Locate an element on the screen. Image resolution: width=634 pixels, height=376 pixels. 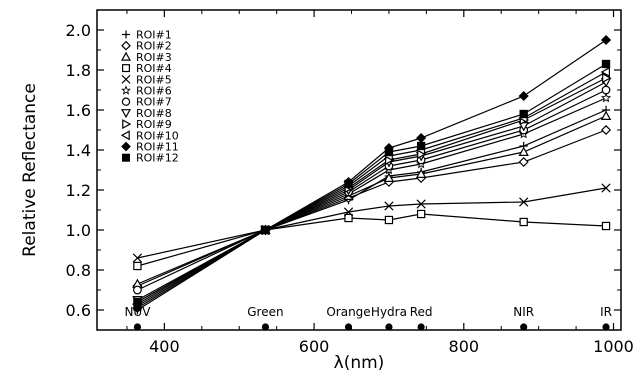
y-tick-label: 0.6 is located at coordinates (78, 310).